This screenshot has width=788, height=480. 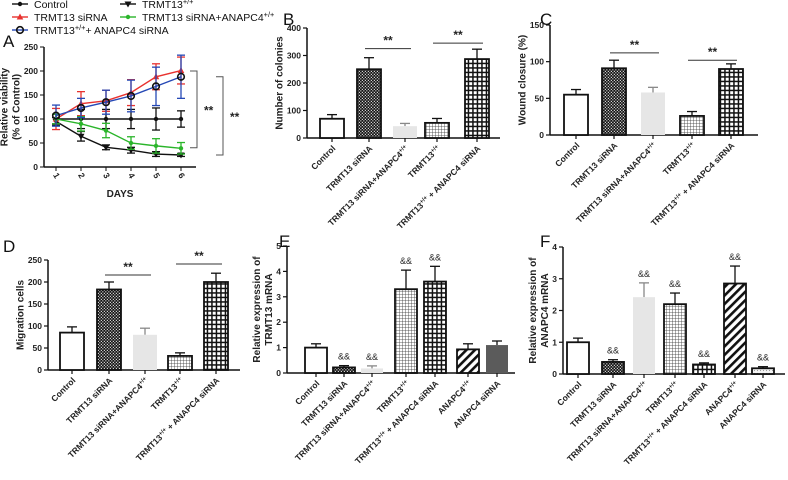 What do you see at coordinates (278, 297) in the screenshot?
I see `y-tick-label: 3` at bounding box center [278, 297].